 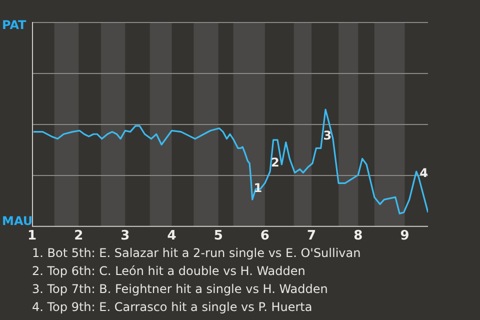 I want to click on x-tick-label: 9, so click(x=405, y=236).